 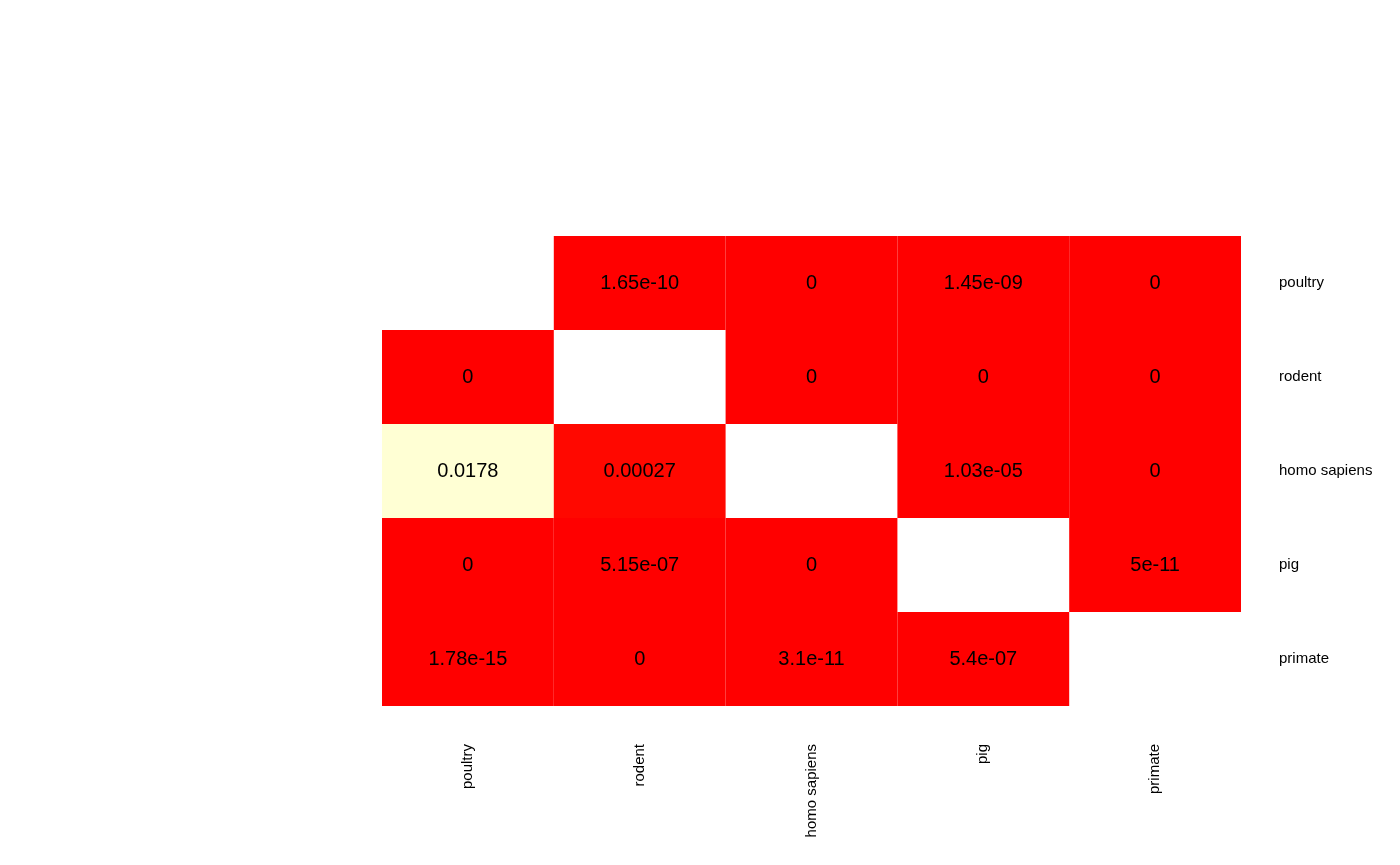 What do you see at coordinates (1155, 563) in the screenshot?
I see `data-label: 5e-11` at bounding box center [1155, 563].